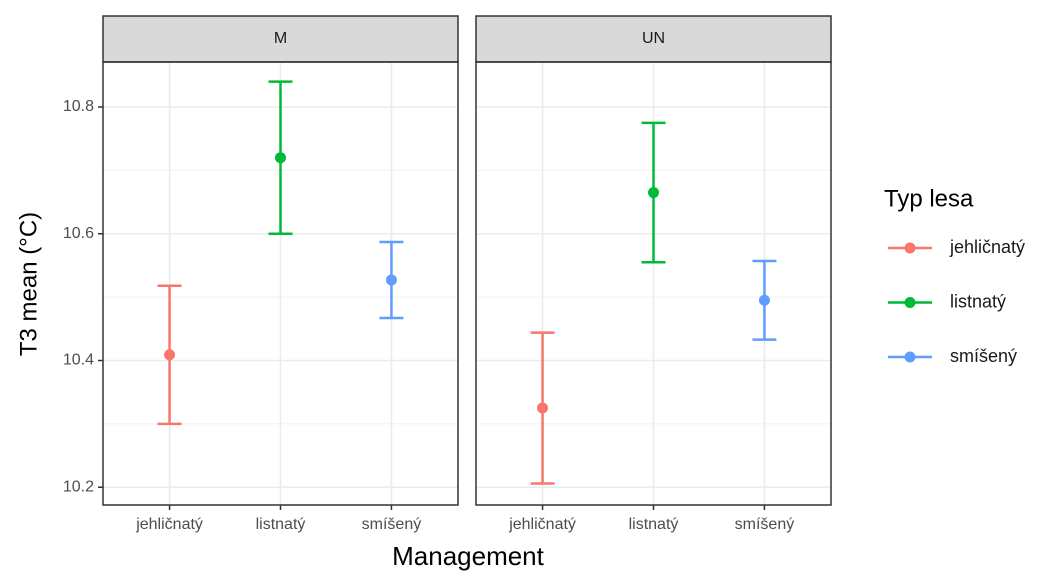  Describe the element at coordinates (983, 356) in the screenshot. I see `legend-label: smíšený` at that location.